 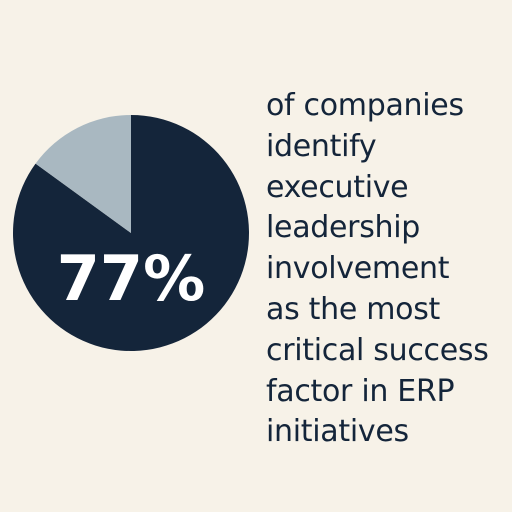 What do you see at coordinates (131, 278) in the screenshot?
I see `pie-center-label: 77%` at bounding box center [131, 278].